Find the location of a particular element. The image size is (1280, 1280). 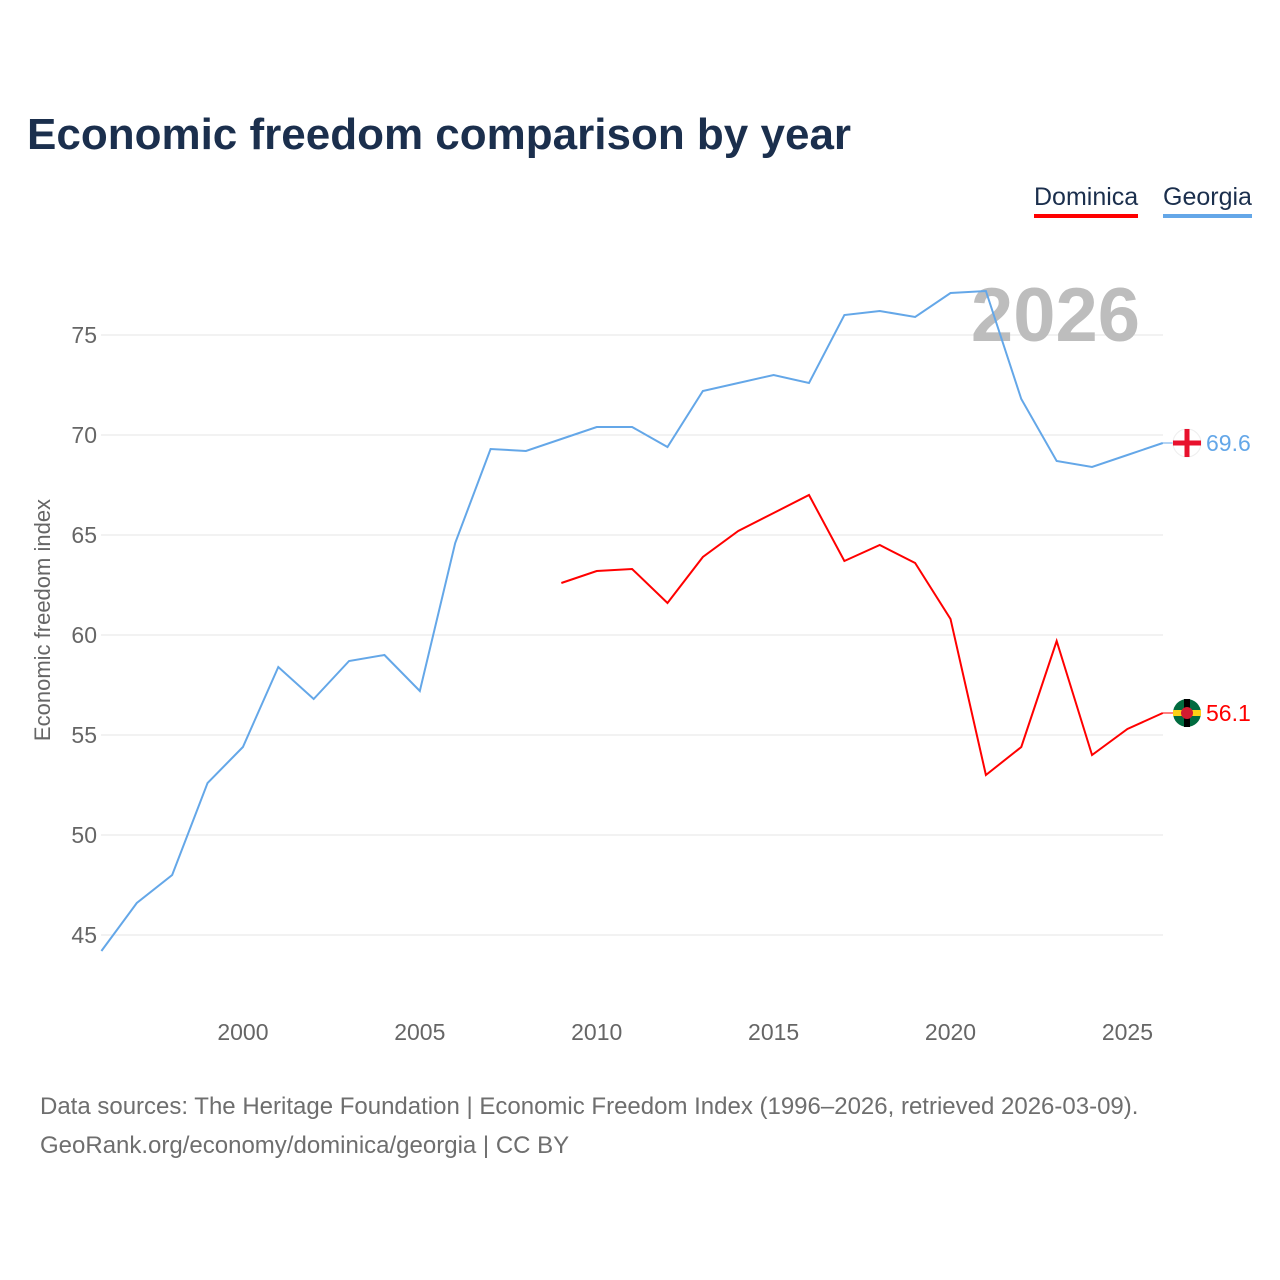

end-value-label: 69.6 is located at coordinates (1228, 443).